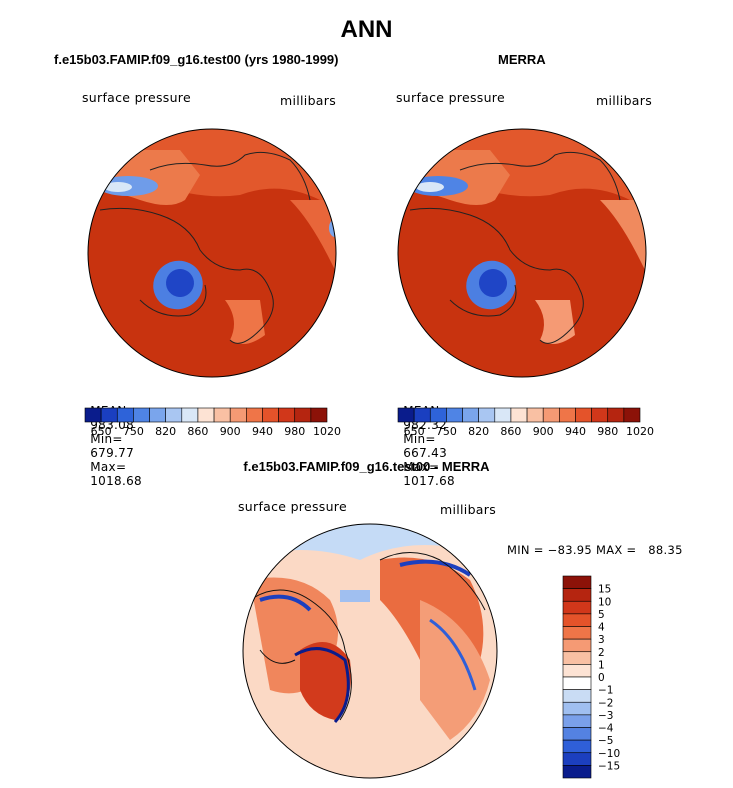  What do you see at coordinates (601, 678) in the screenshot?
I see `diff-colorbar-tick-label: 0` at bounding box center [601, 678].